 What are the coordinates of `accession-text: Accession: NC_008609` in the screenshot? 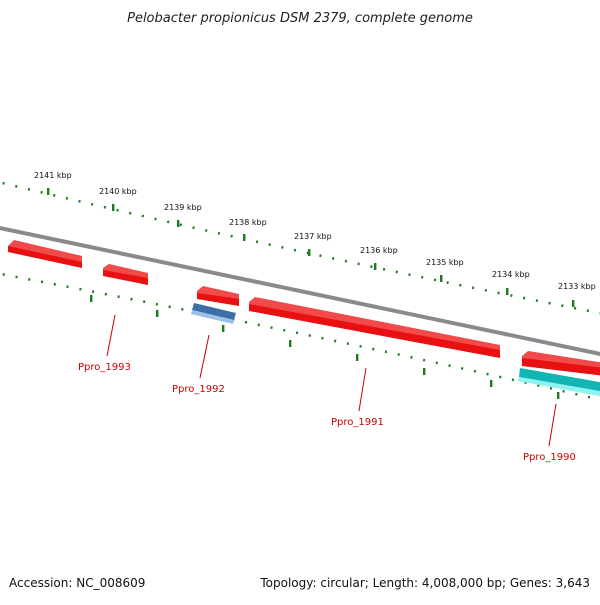 It's located at (77, 583).